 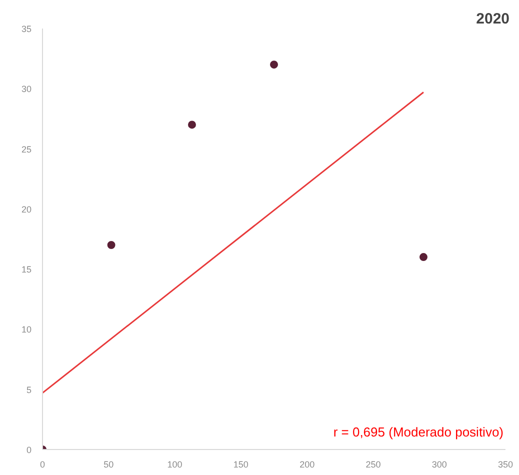 What do you see at coordinates (26, 269) in the screenshot?
I see `y-tick-label: 15` at bounding box center [26, 269].